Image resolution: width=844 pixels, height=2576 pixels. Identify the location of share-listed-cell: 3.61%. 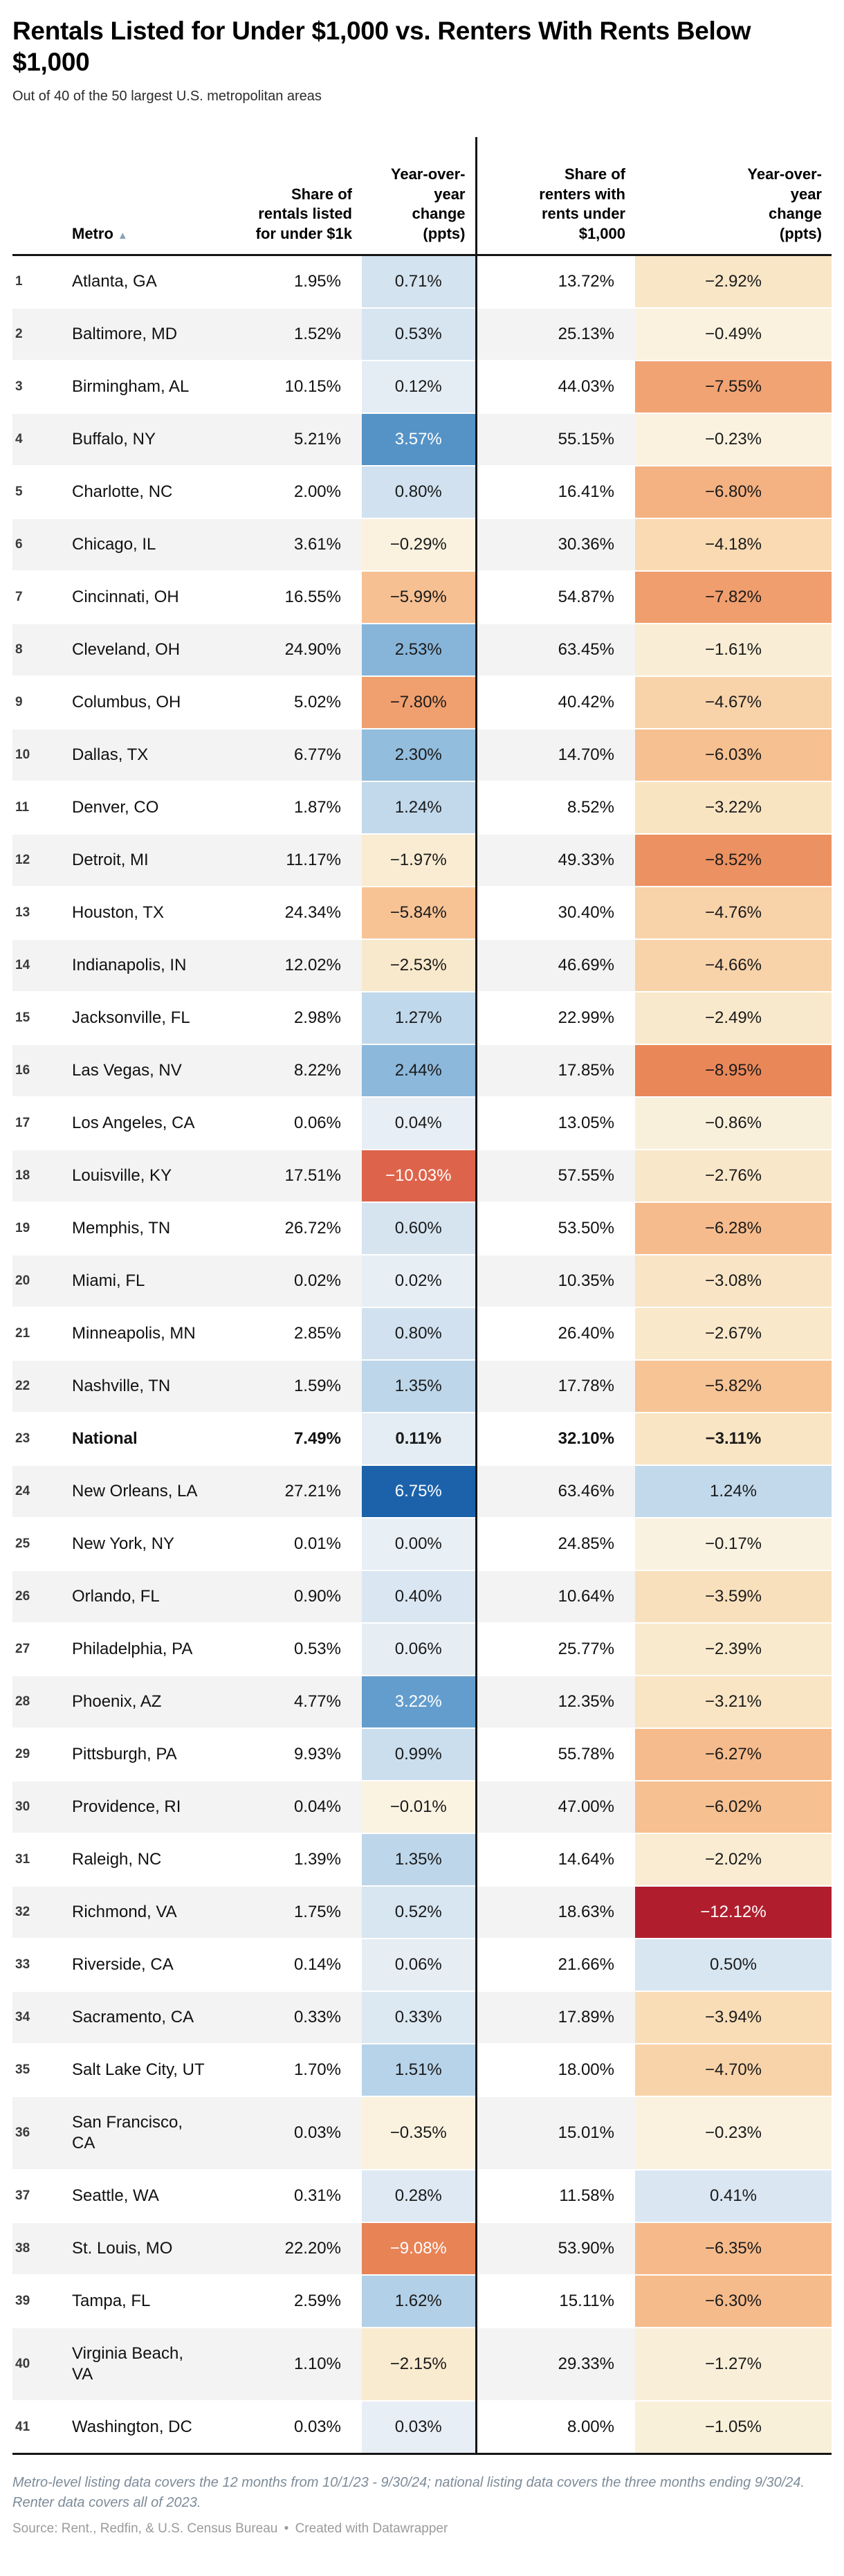
(289, 545).